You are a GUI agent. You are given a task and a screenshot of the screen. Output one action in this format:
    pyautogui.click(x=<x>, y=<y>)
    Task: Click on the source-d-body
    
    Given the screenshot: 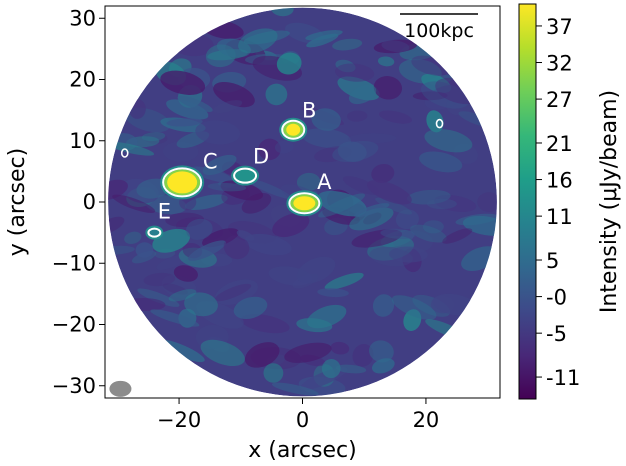 What is the action you would take?
    pyautogui.click(x=245, y=175)
    